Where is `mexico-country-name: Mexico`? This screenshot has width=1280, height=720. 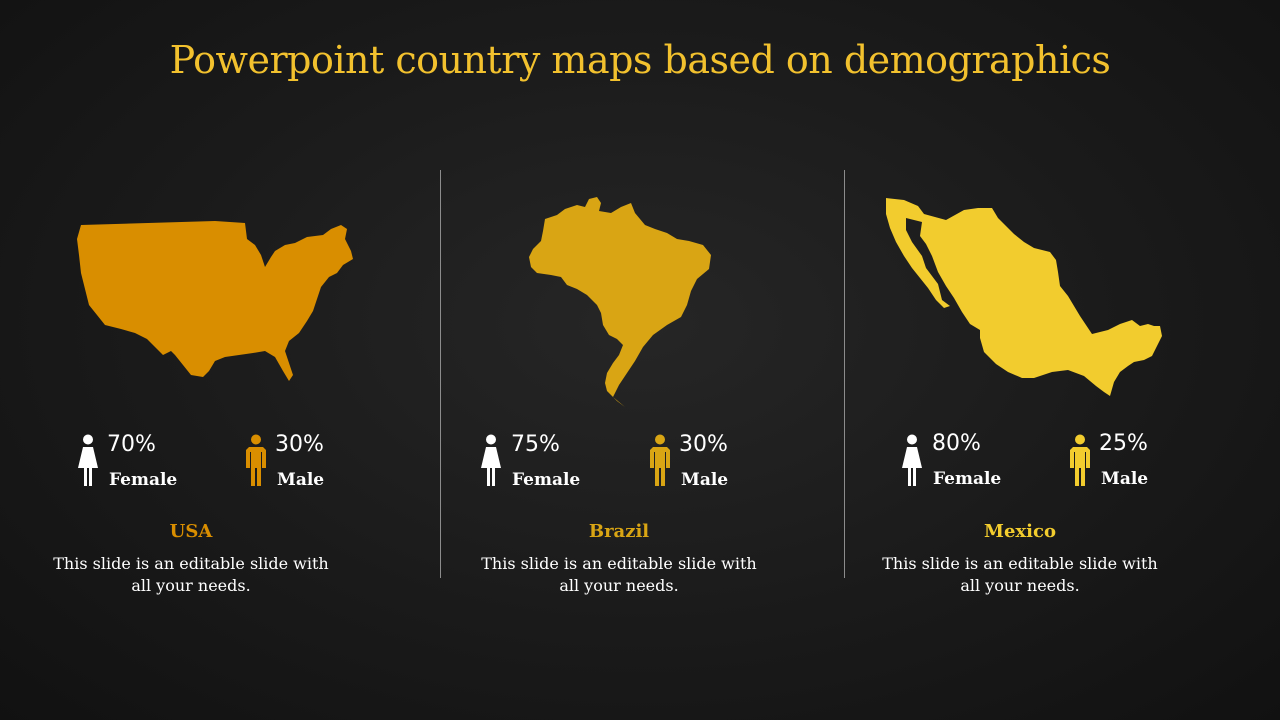
mexico-country-name: Mexico is located at coordinates (1020, 531).